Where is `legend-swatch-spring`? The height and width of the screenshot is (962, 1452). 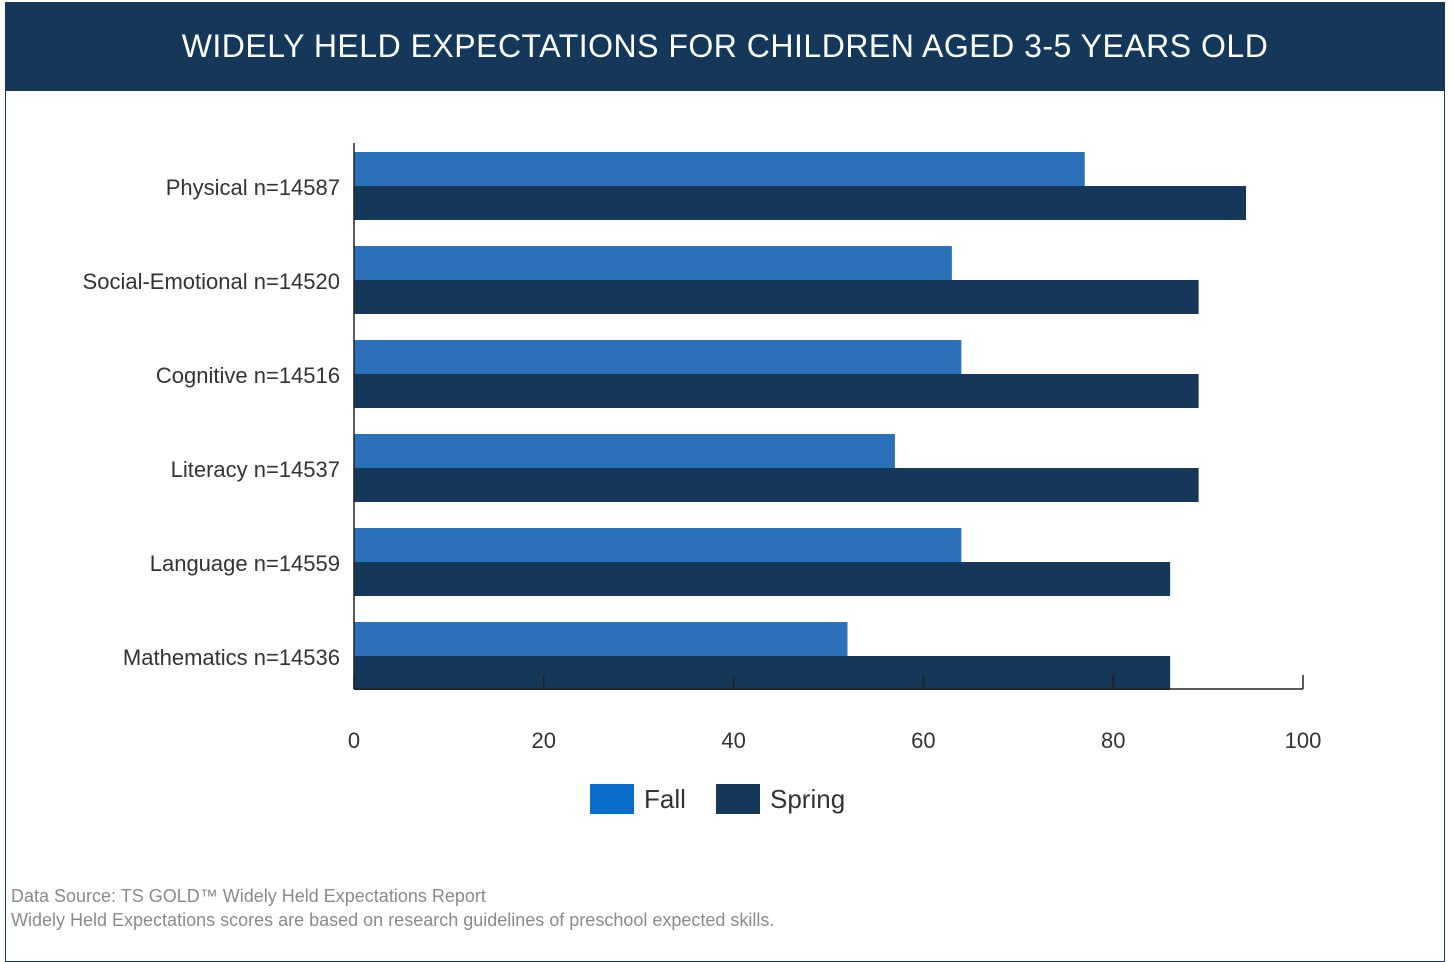
legend-swatch-spring is located at coordinates (738, 799).